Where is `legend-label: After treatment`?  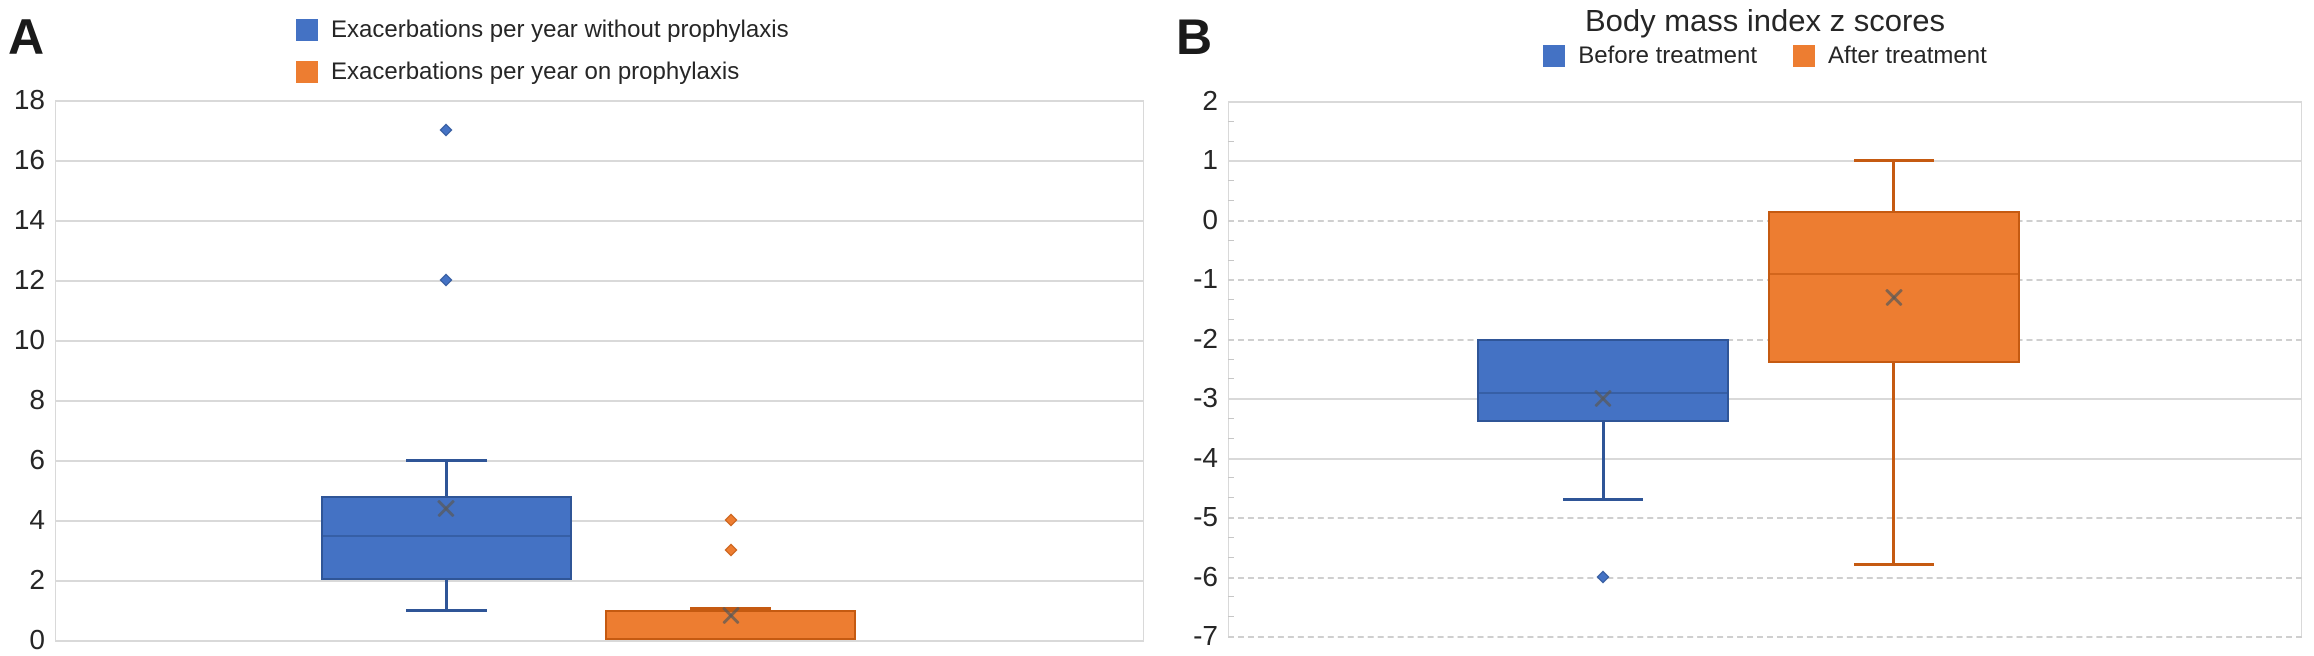
legend-label: After treatment is located at coordinates (1907, 55).